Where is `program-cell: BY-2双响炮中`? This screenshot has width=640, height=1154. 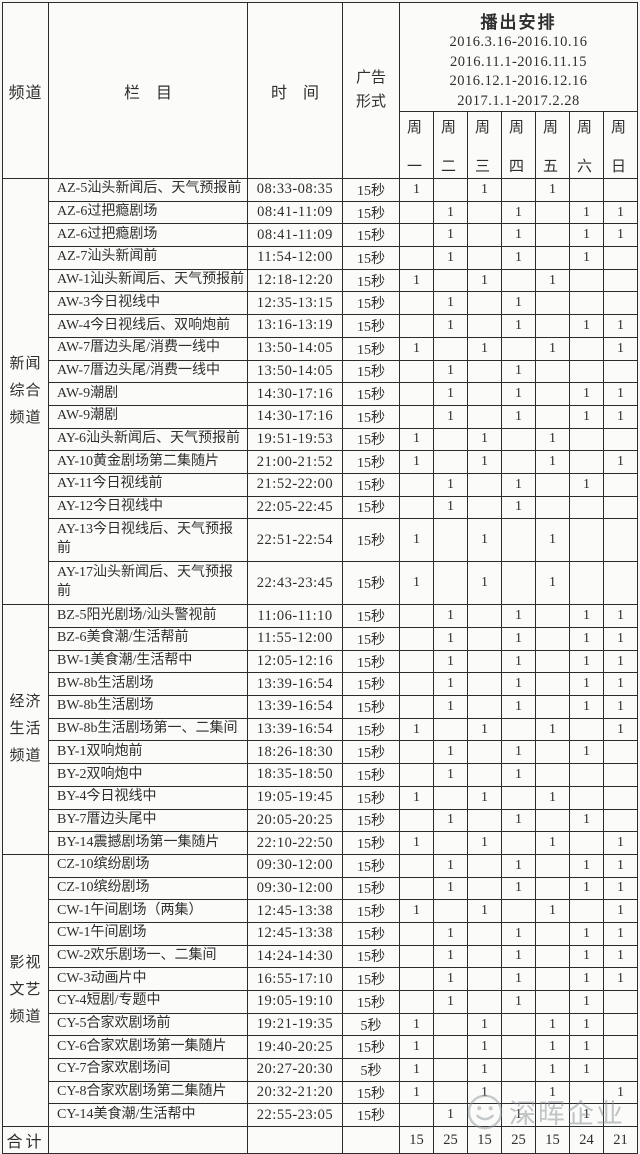 program-cell: BY-2双响炮中 is located at coordinates (148, 775).